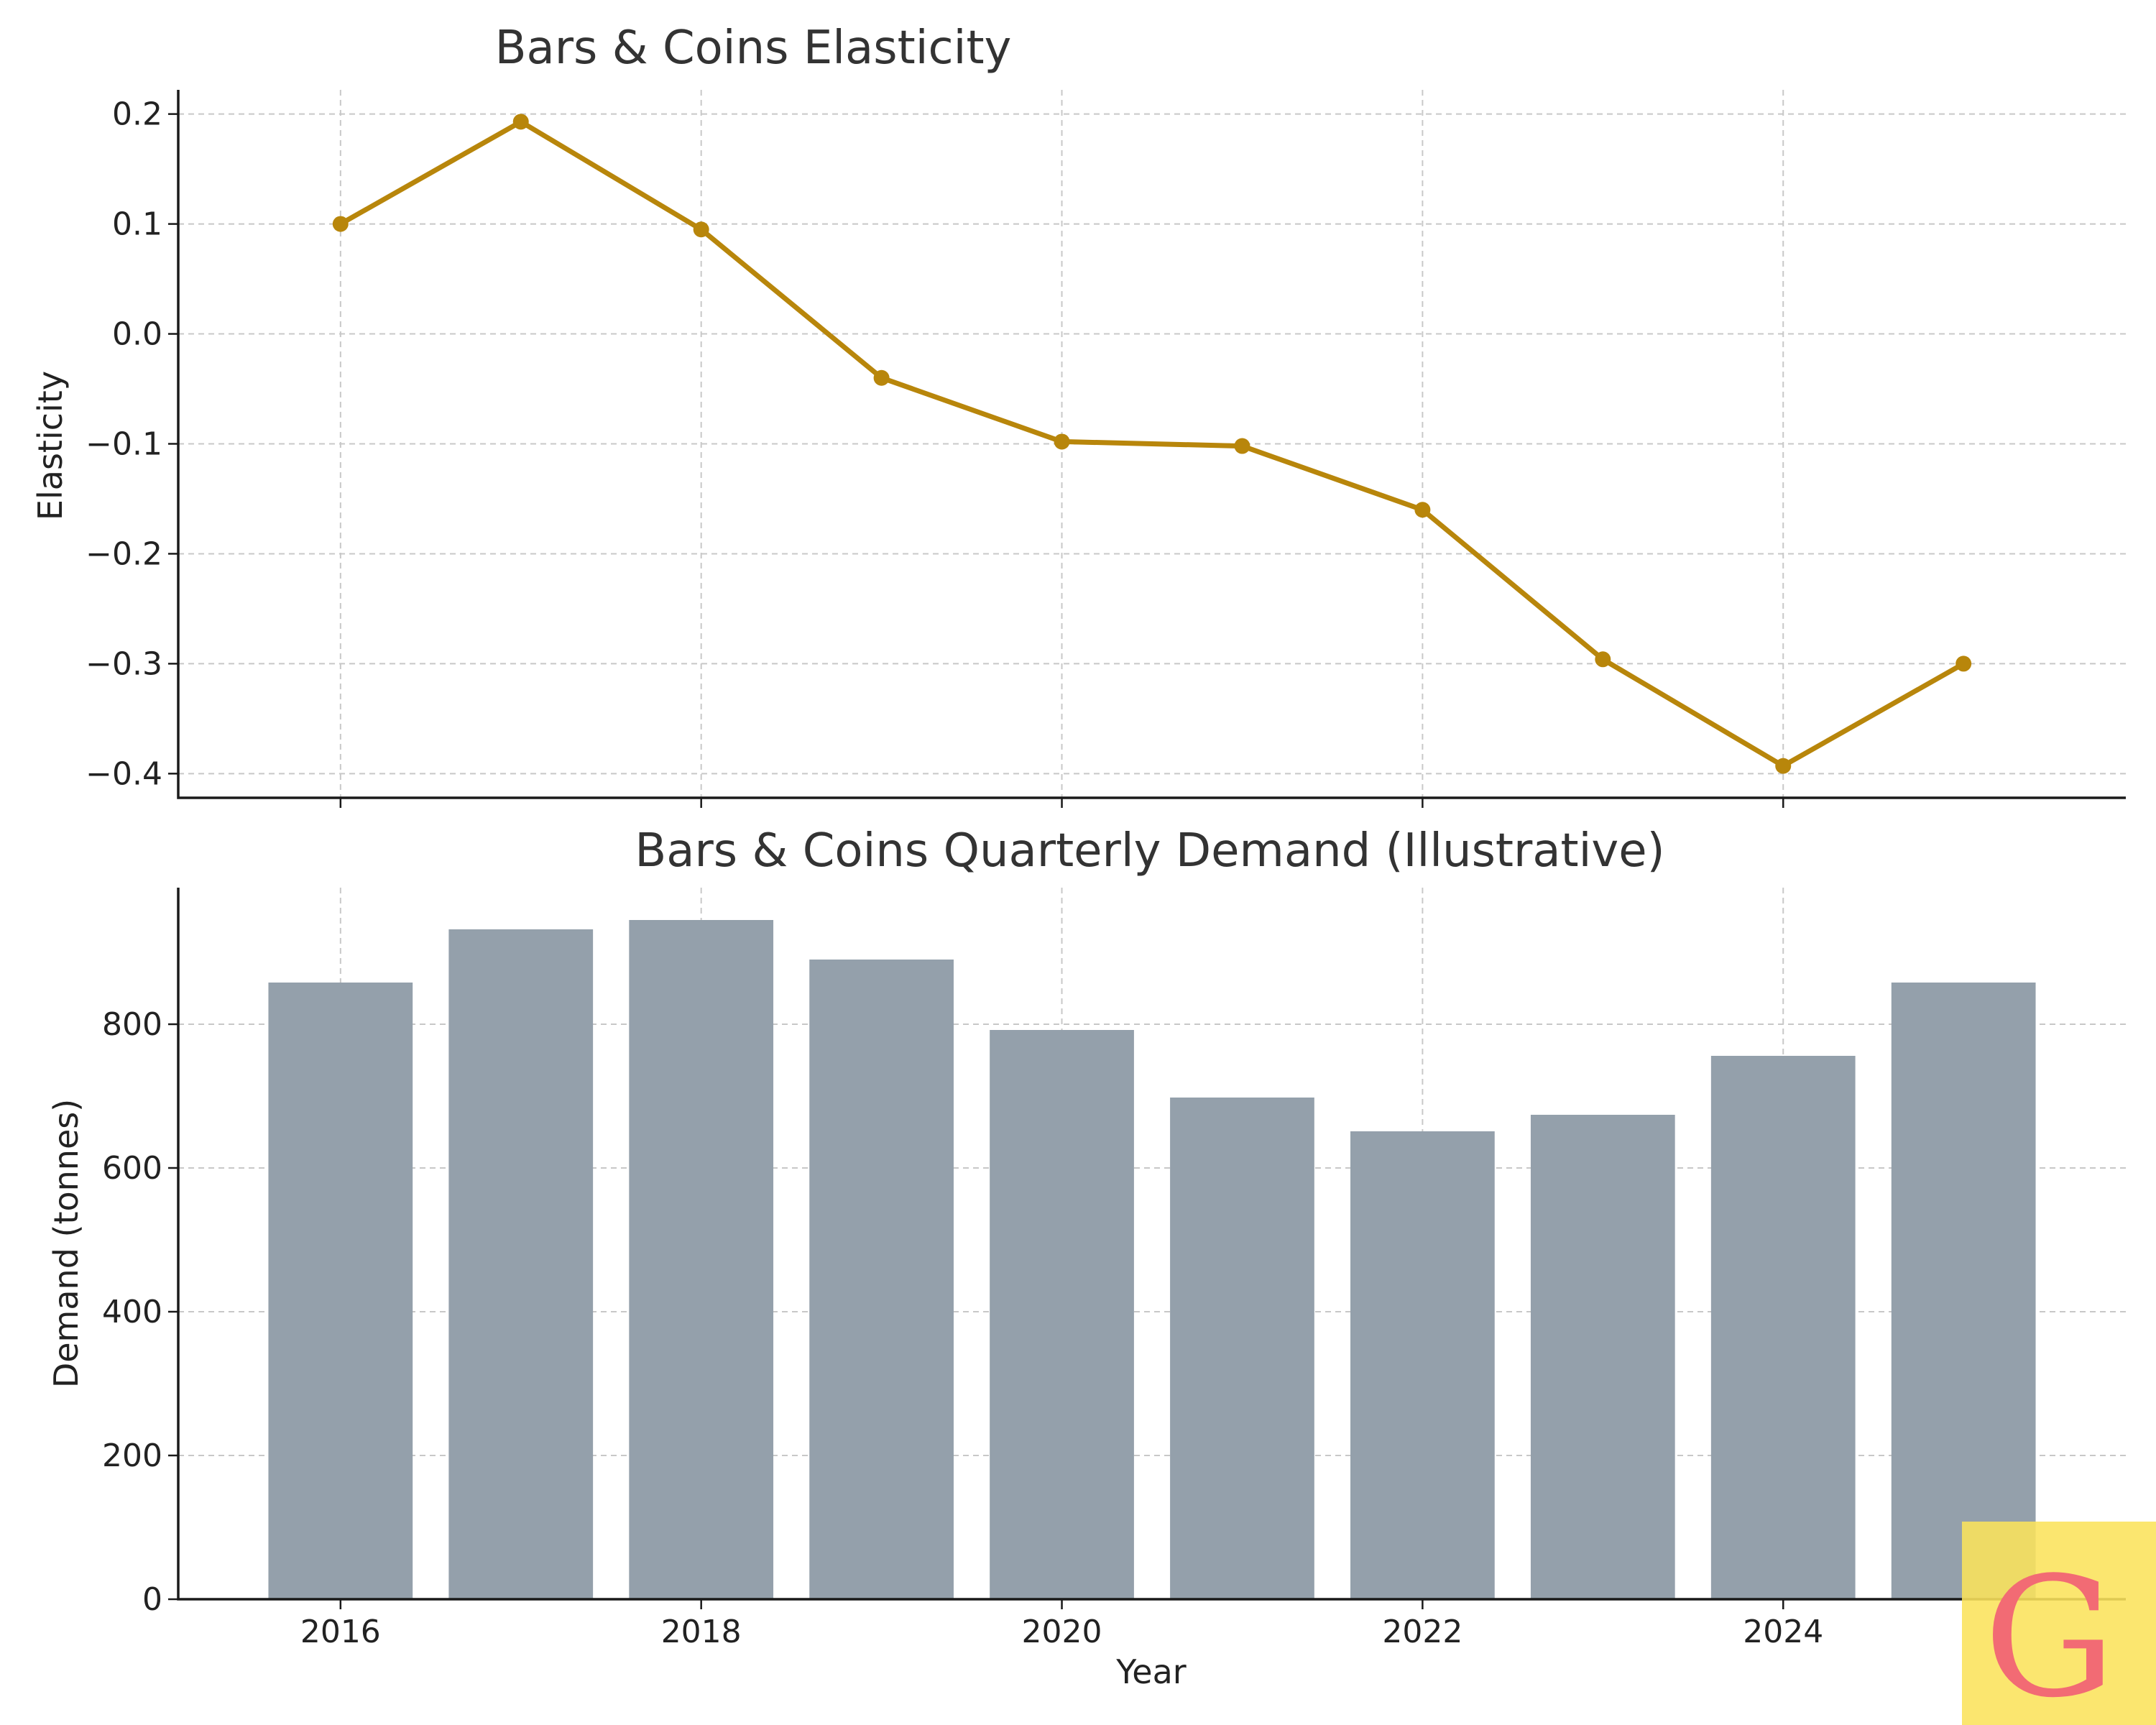 The image size is (2156, 1725). What do you see at coordinates (2050, 1633) in the screenshot?
I see `logo-letter: G` at bounding box center [2050, 1633].